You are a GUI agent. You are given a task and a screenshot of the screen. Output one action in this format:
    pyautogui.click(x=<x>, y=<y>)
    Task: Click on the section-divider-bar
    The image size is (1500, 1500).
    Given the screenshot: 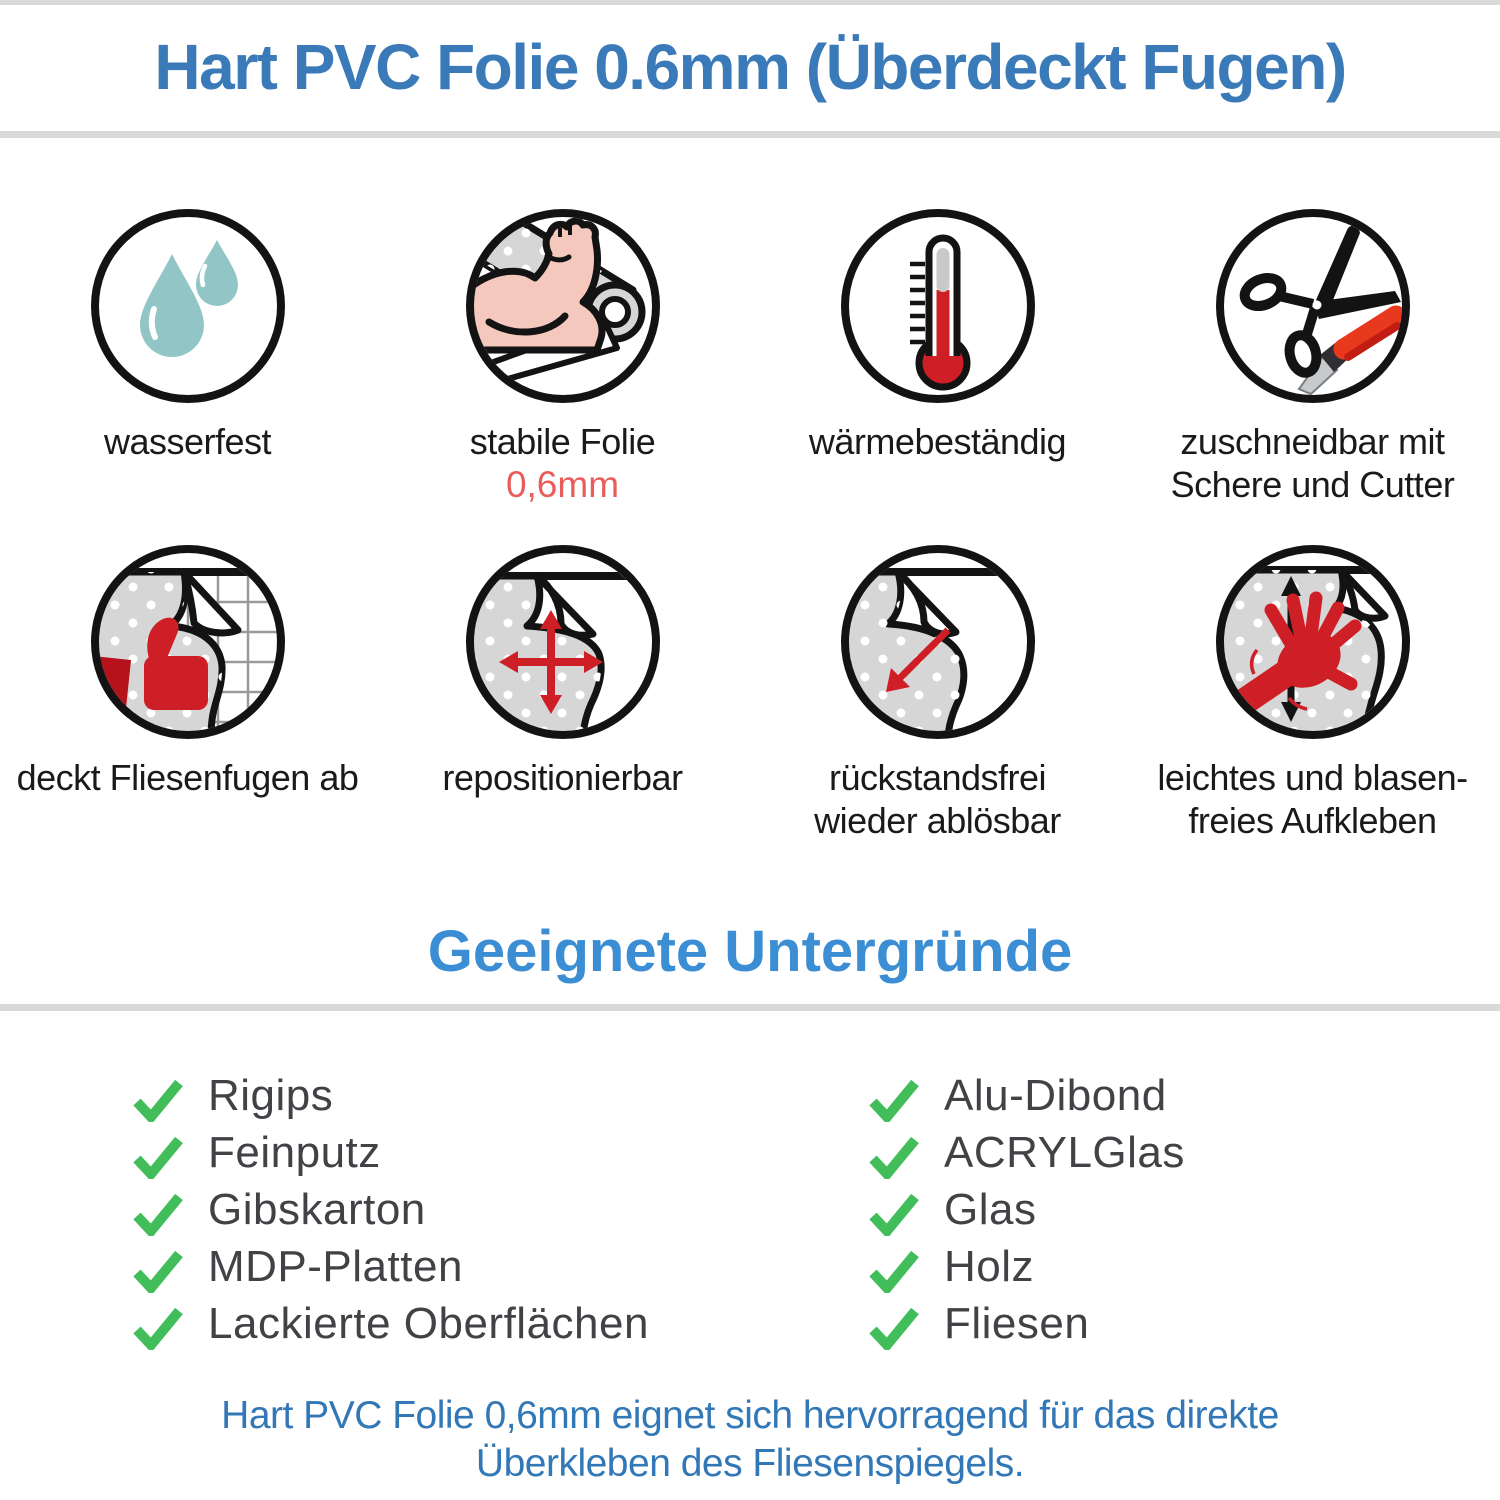 What is the action you would take?
    pyautogui.click(x=750, y=1007)
    